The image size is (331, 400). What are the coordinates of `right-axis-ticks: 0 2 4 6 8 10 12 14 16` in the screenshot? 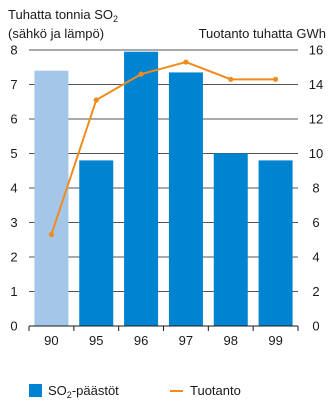 It's located at (316, 188).